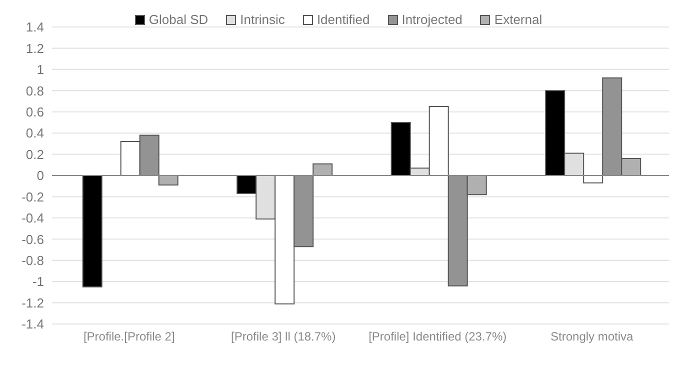 The width and height of the screenshot is (685, 366). I want to click on y-tick-label: -1.2, so click(33, 302).